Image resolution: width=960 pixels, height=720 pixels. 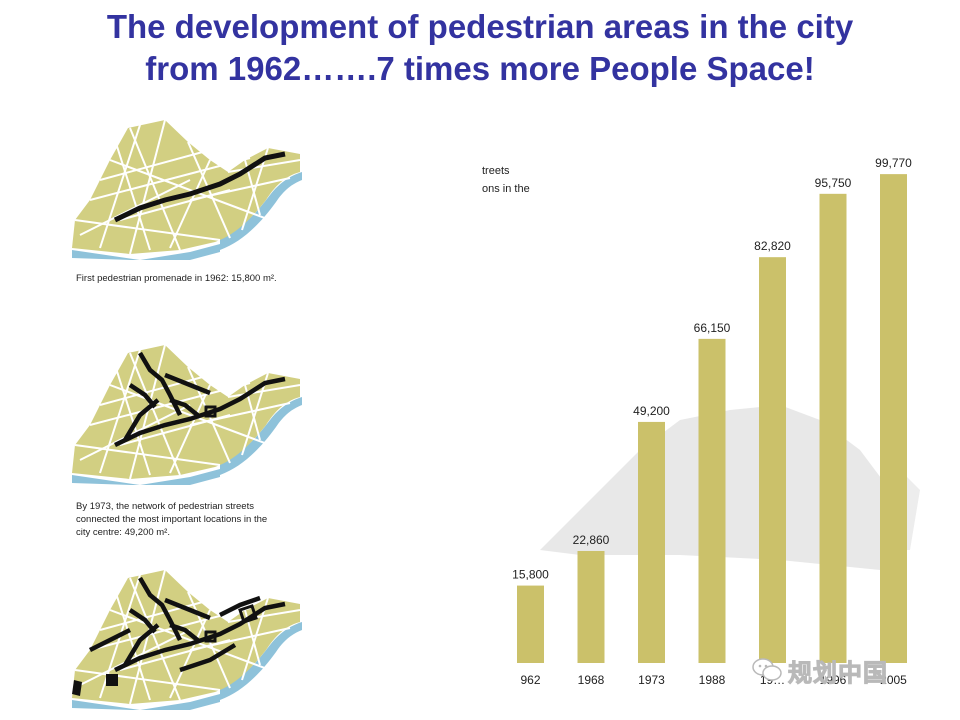 What do you see at coordinates (772, 246) in the screenshot?
I see `value-label-1995: 82,820` at bounding box center [772, 246].